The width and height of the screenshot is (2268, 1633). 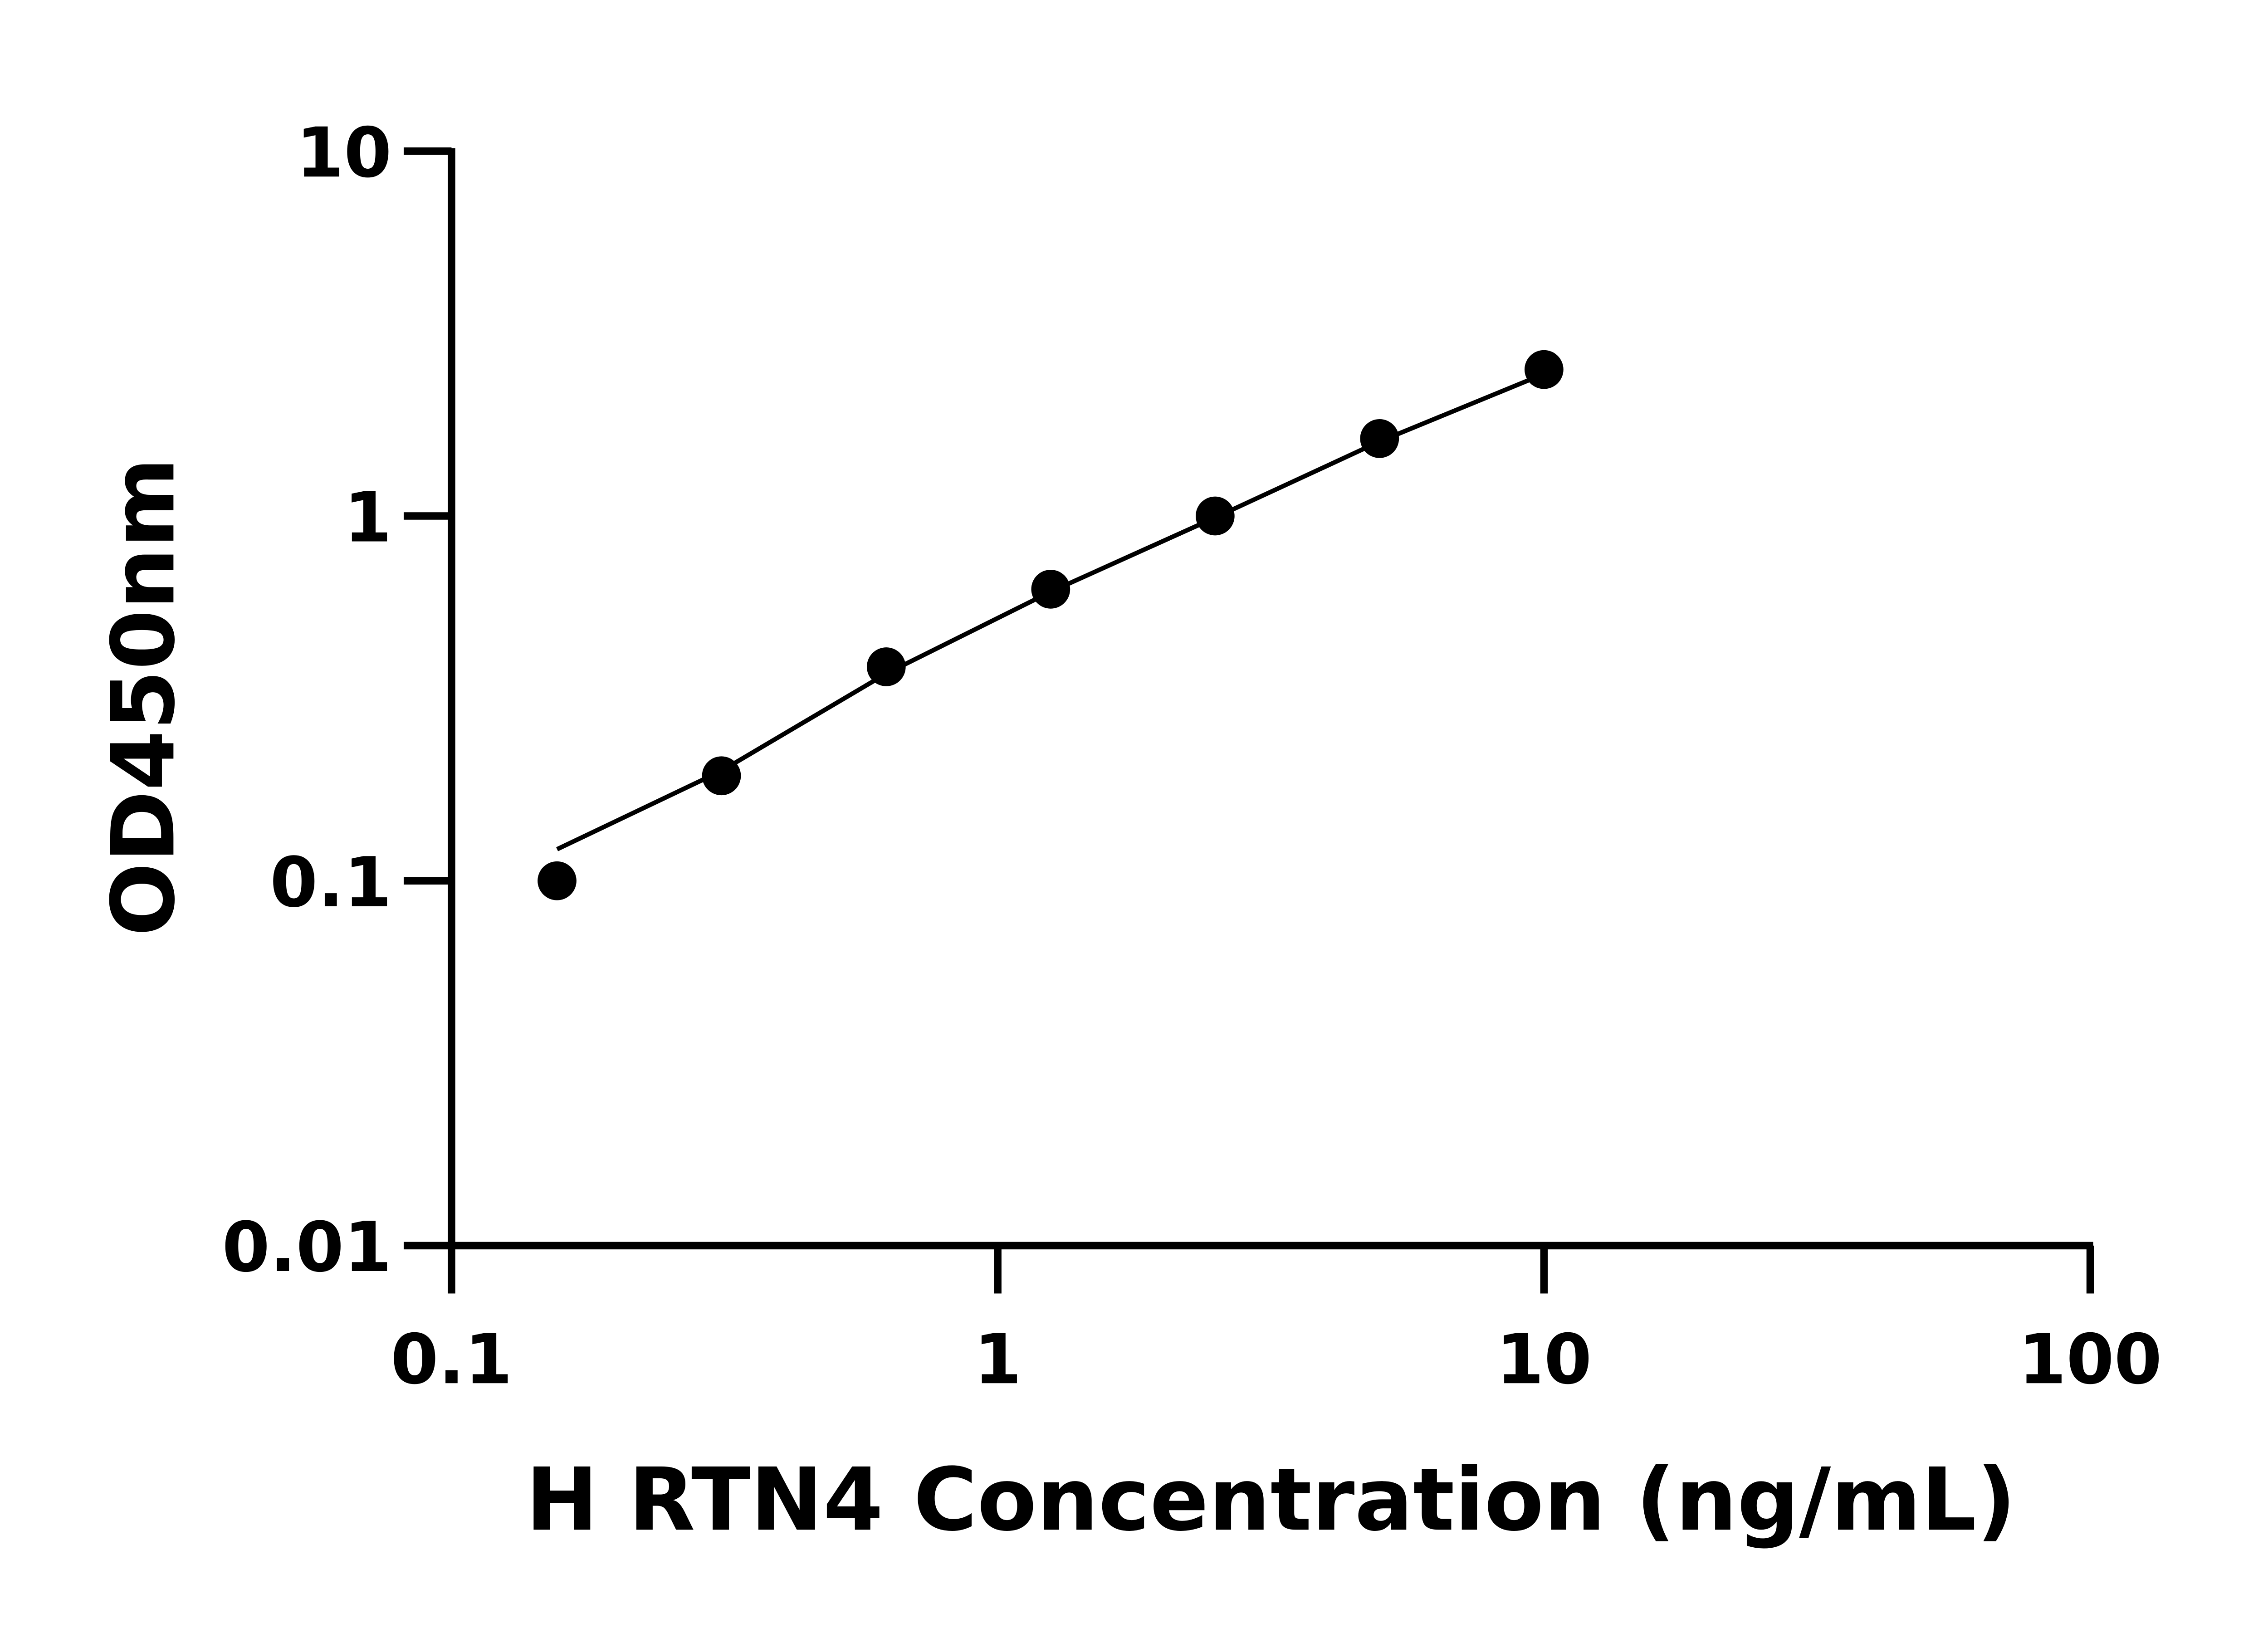 I want to click on y-tick-label: 0.01, so click(x=307, y=1247).